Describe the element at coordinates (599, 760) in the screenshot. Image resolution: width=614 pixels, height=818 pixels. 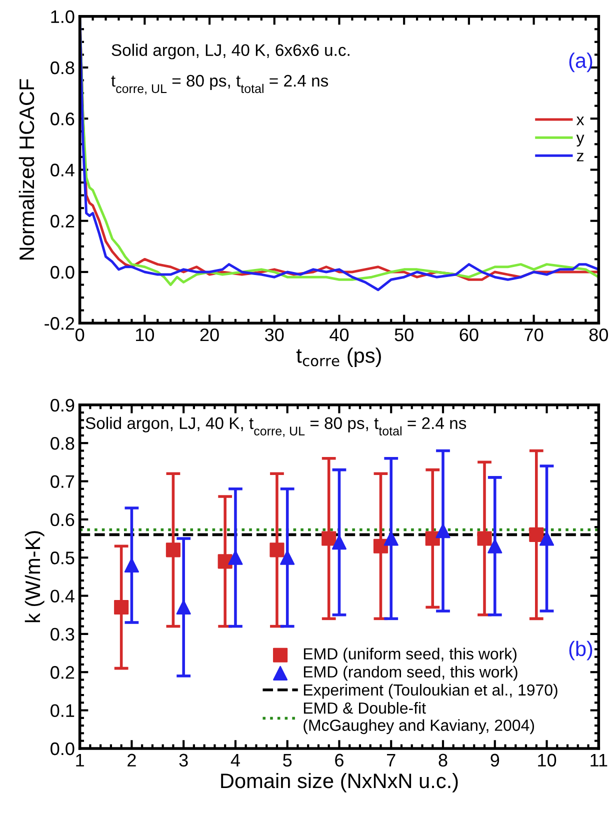
I see `x-tick-label: 11` at that location.